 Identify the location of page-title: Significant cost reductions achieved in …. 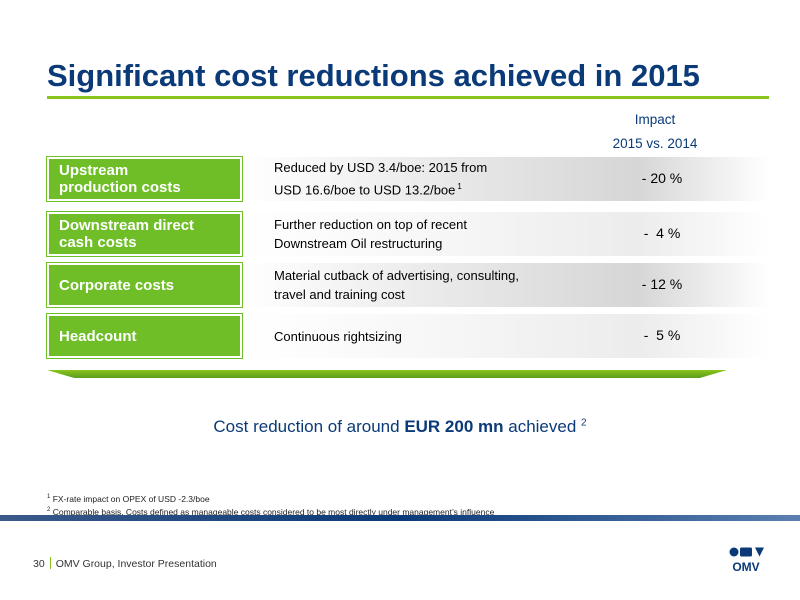
(373, 75).